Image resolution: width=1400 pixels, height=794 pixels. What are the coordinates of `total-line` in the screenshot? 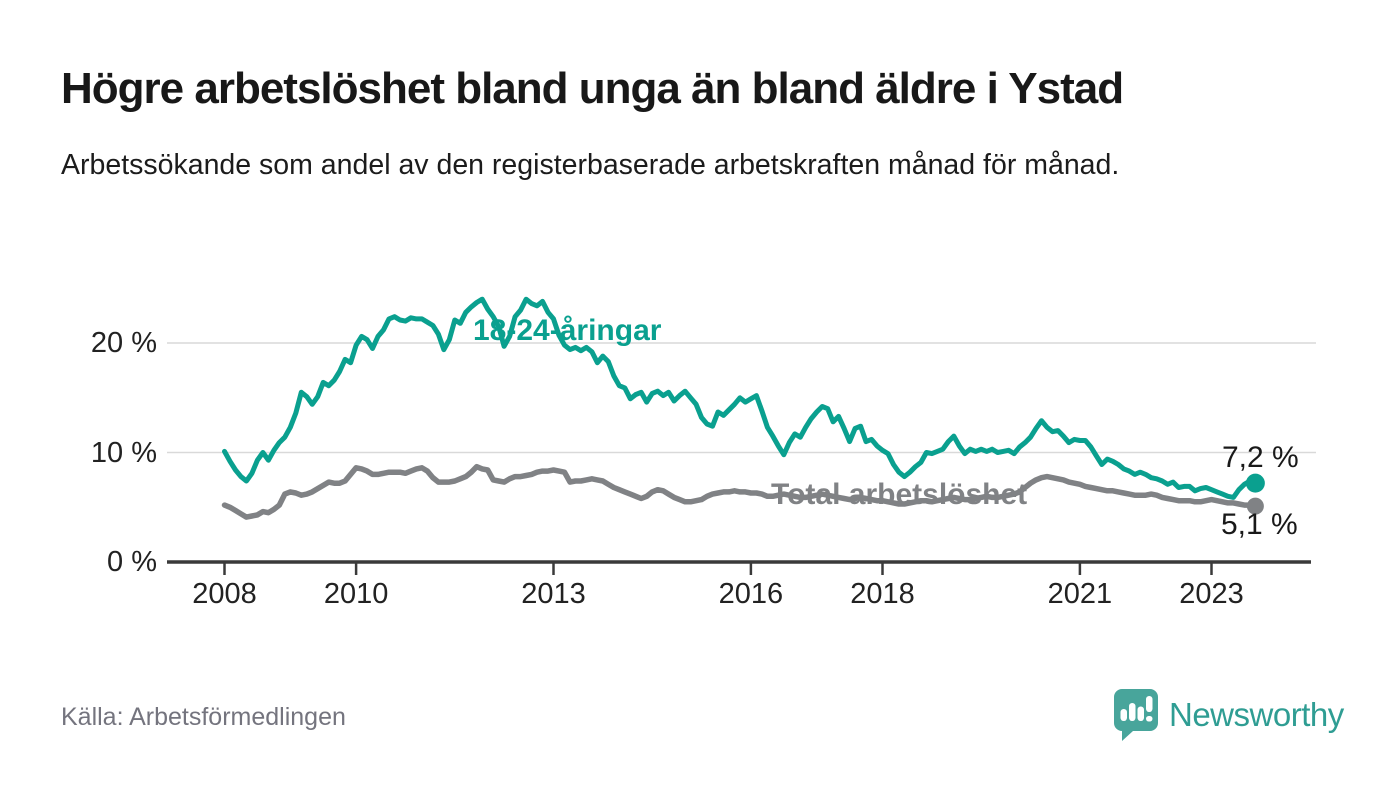 It's located at (740, 491).